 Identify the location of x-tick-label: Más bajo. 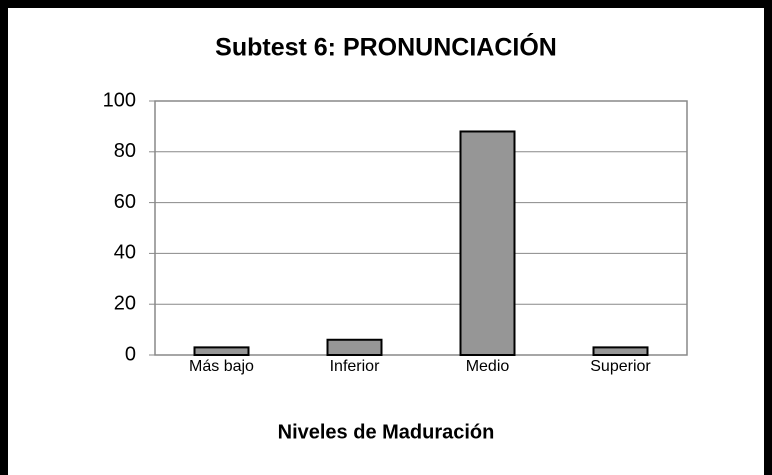
(221, 366).